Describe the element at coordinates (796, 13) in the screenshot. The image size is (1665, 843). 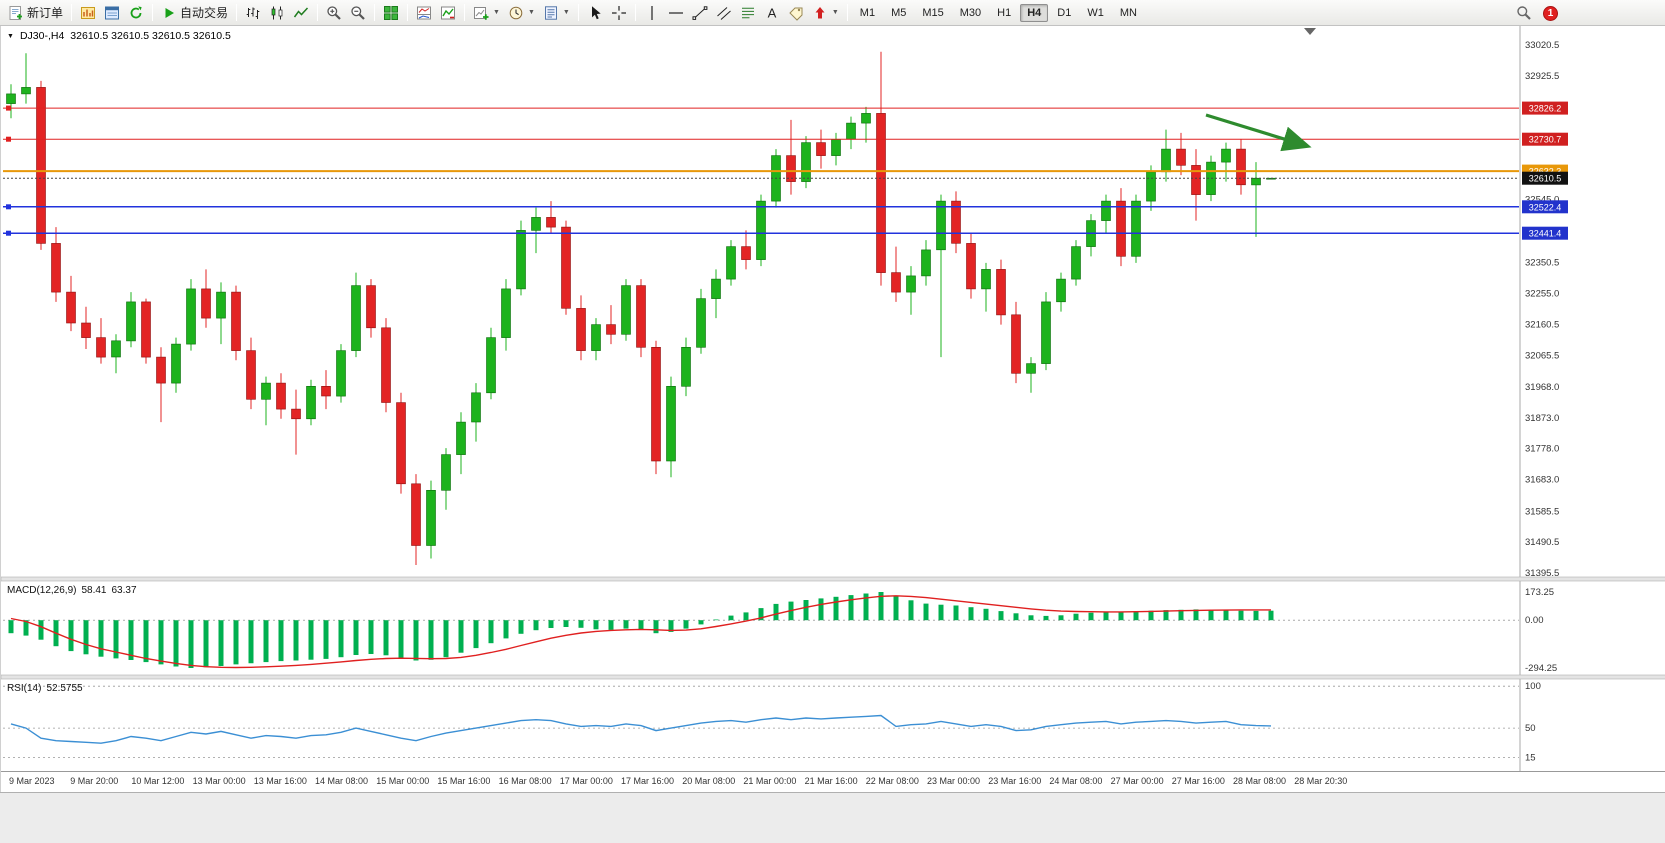
I see `label-button` at that location.